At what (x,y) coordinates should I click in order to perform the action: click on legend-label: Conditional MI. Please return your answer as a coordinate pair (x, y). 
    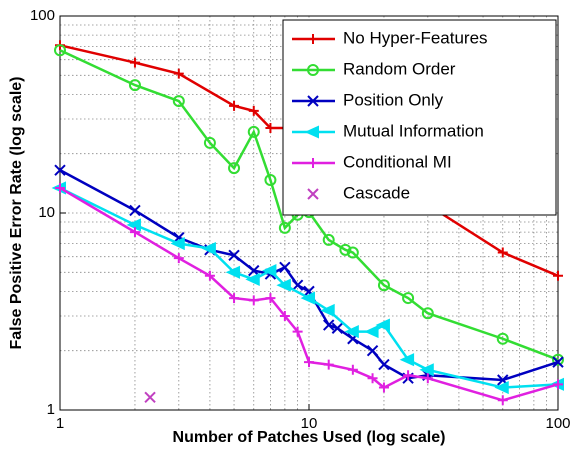
    Looking at the image, I should click on (397, 161).